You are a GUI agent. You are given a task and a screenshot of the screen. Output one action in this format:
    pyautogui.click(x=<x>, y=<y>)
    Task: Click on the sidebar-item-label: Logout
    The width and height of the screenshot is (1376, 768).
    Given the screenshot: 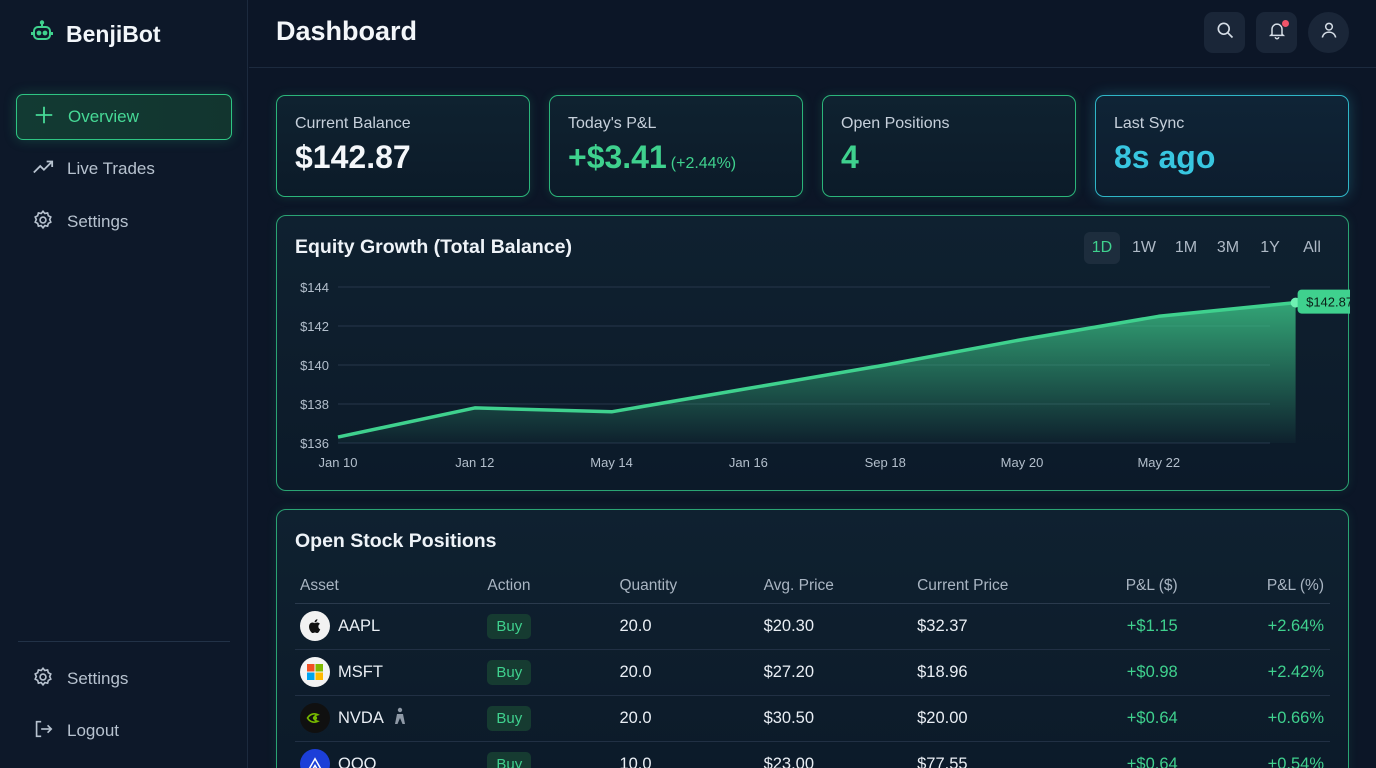 What is the action you would take?
    pyautogui.click(x=93, y=730)
    